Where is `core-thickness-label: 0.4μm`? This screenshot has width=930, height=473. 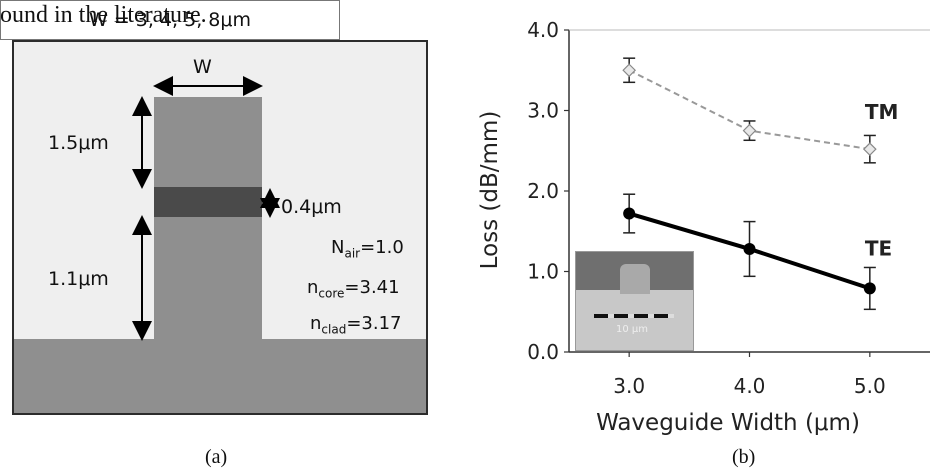
core-thickness-label: 0.4μm is located at coordinates (311, 207).